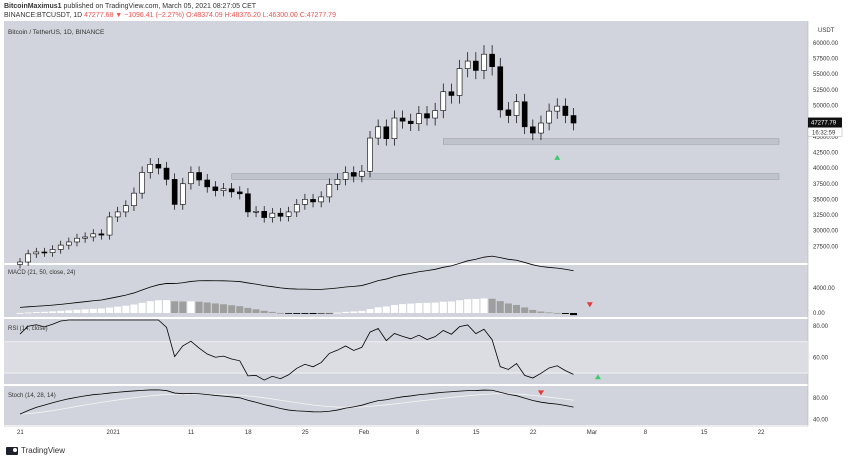  Describe the element at coordinates (824, 124) in the screenshot. I see `price-label: 47277.79` at that location.